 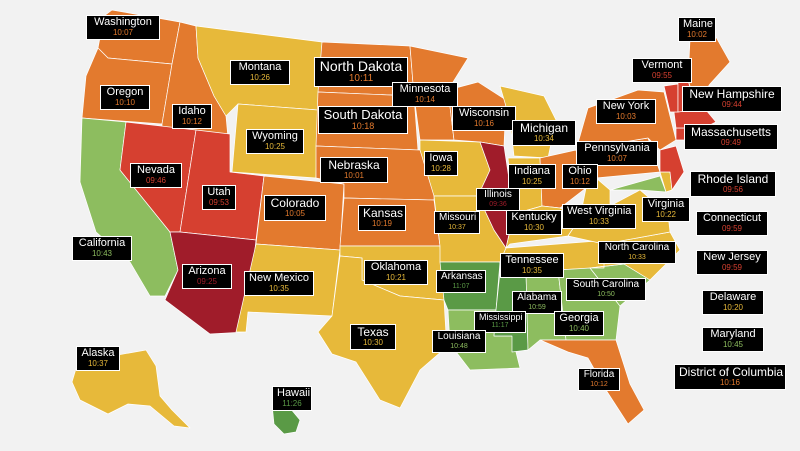 I want to click on state-time: 10:03, so click(x=626, y=116).